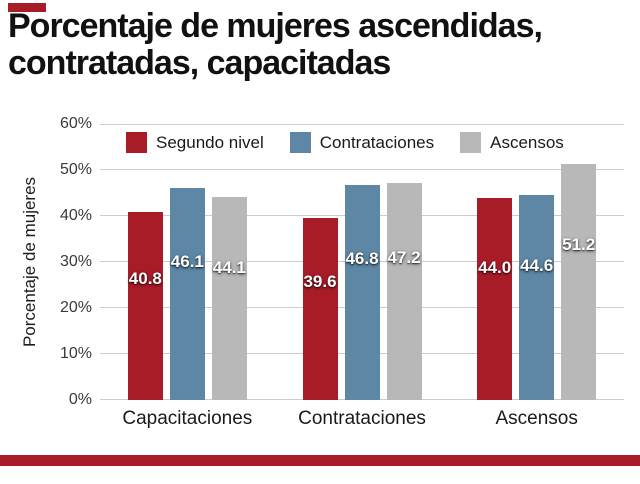  What do you see at coordinates (362, 292) in the screenshot?
I see `bar: 46.8` at bounding box center [362, 292].